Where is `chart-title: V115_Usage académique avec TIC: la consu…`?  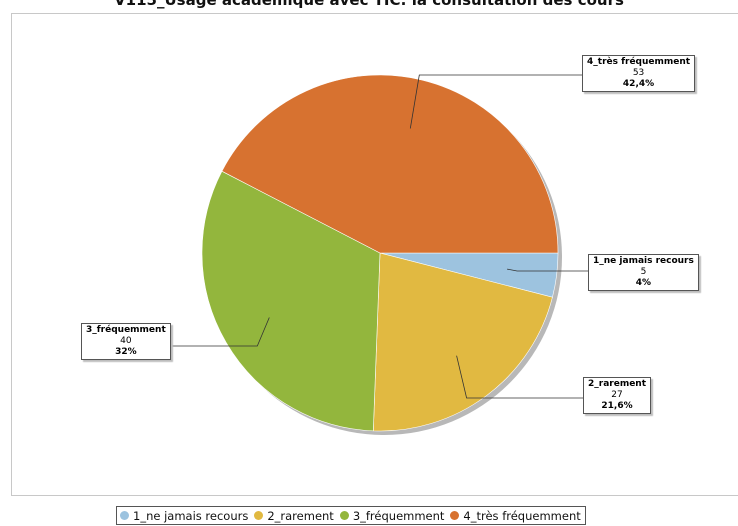
chart-title: V115_Usage académique avec TIC: la consu… is located at coordinates (369, 4).